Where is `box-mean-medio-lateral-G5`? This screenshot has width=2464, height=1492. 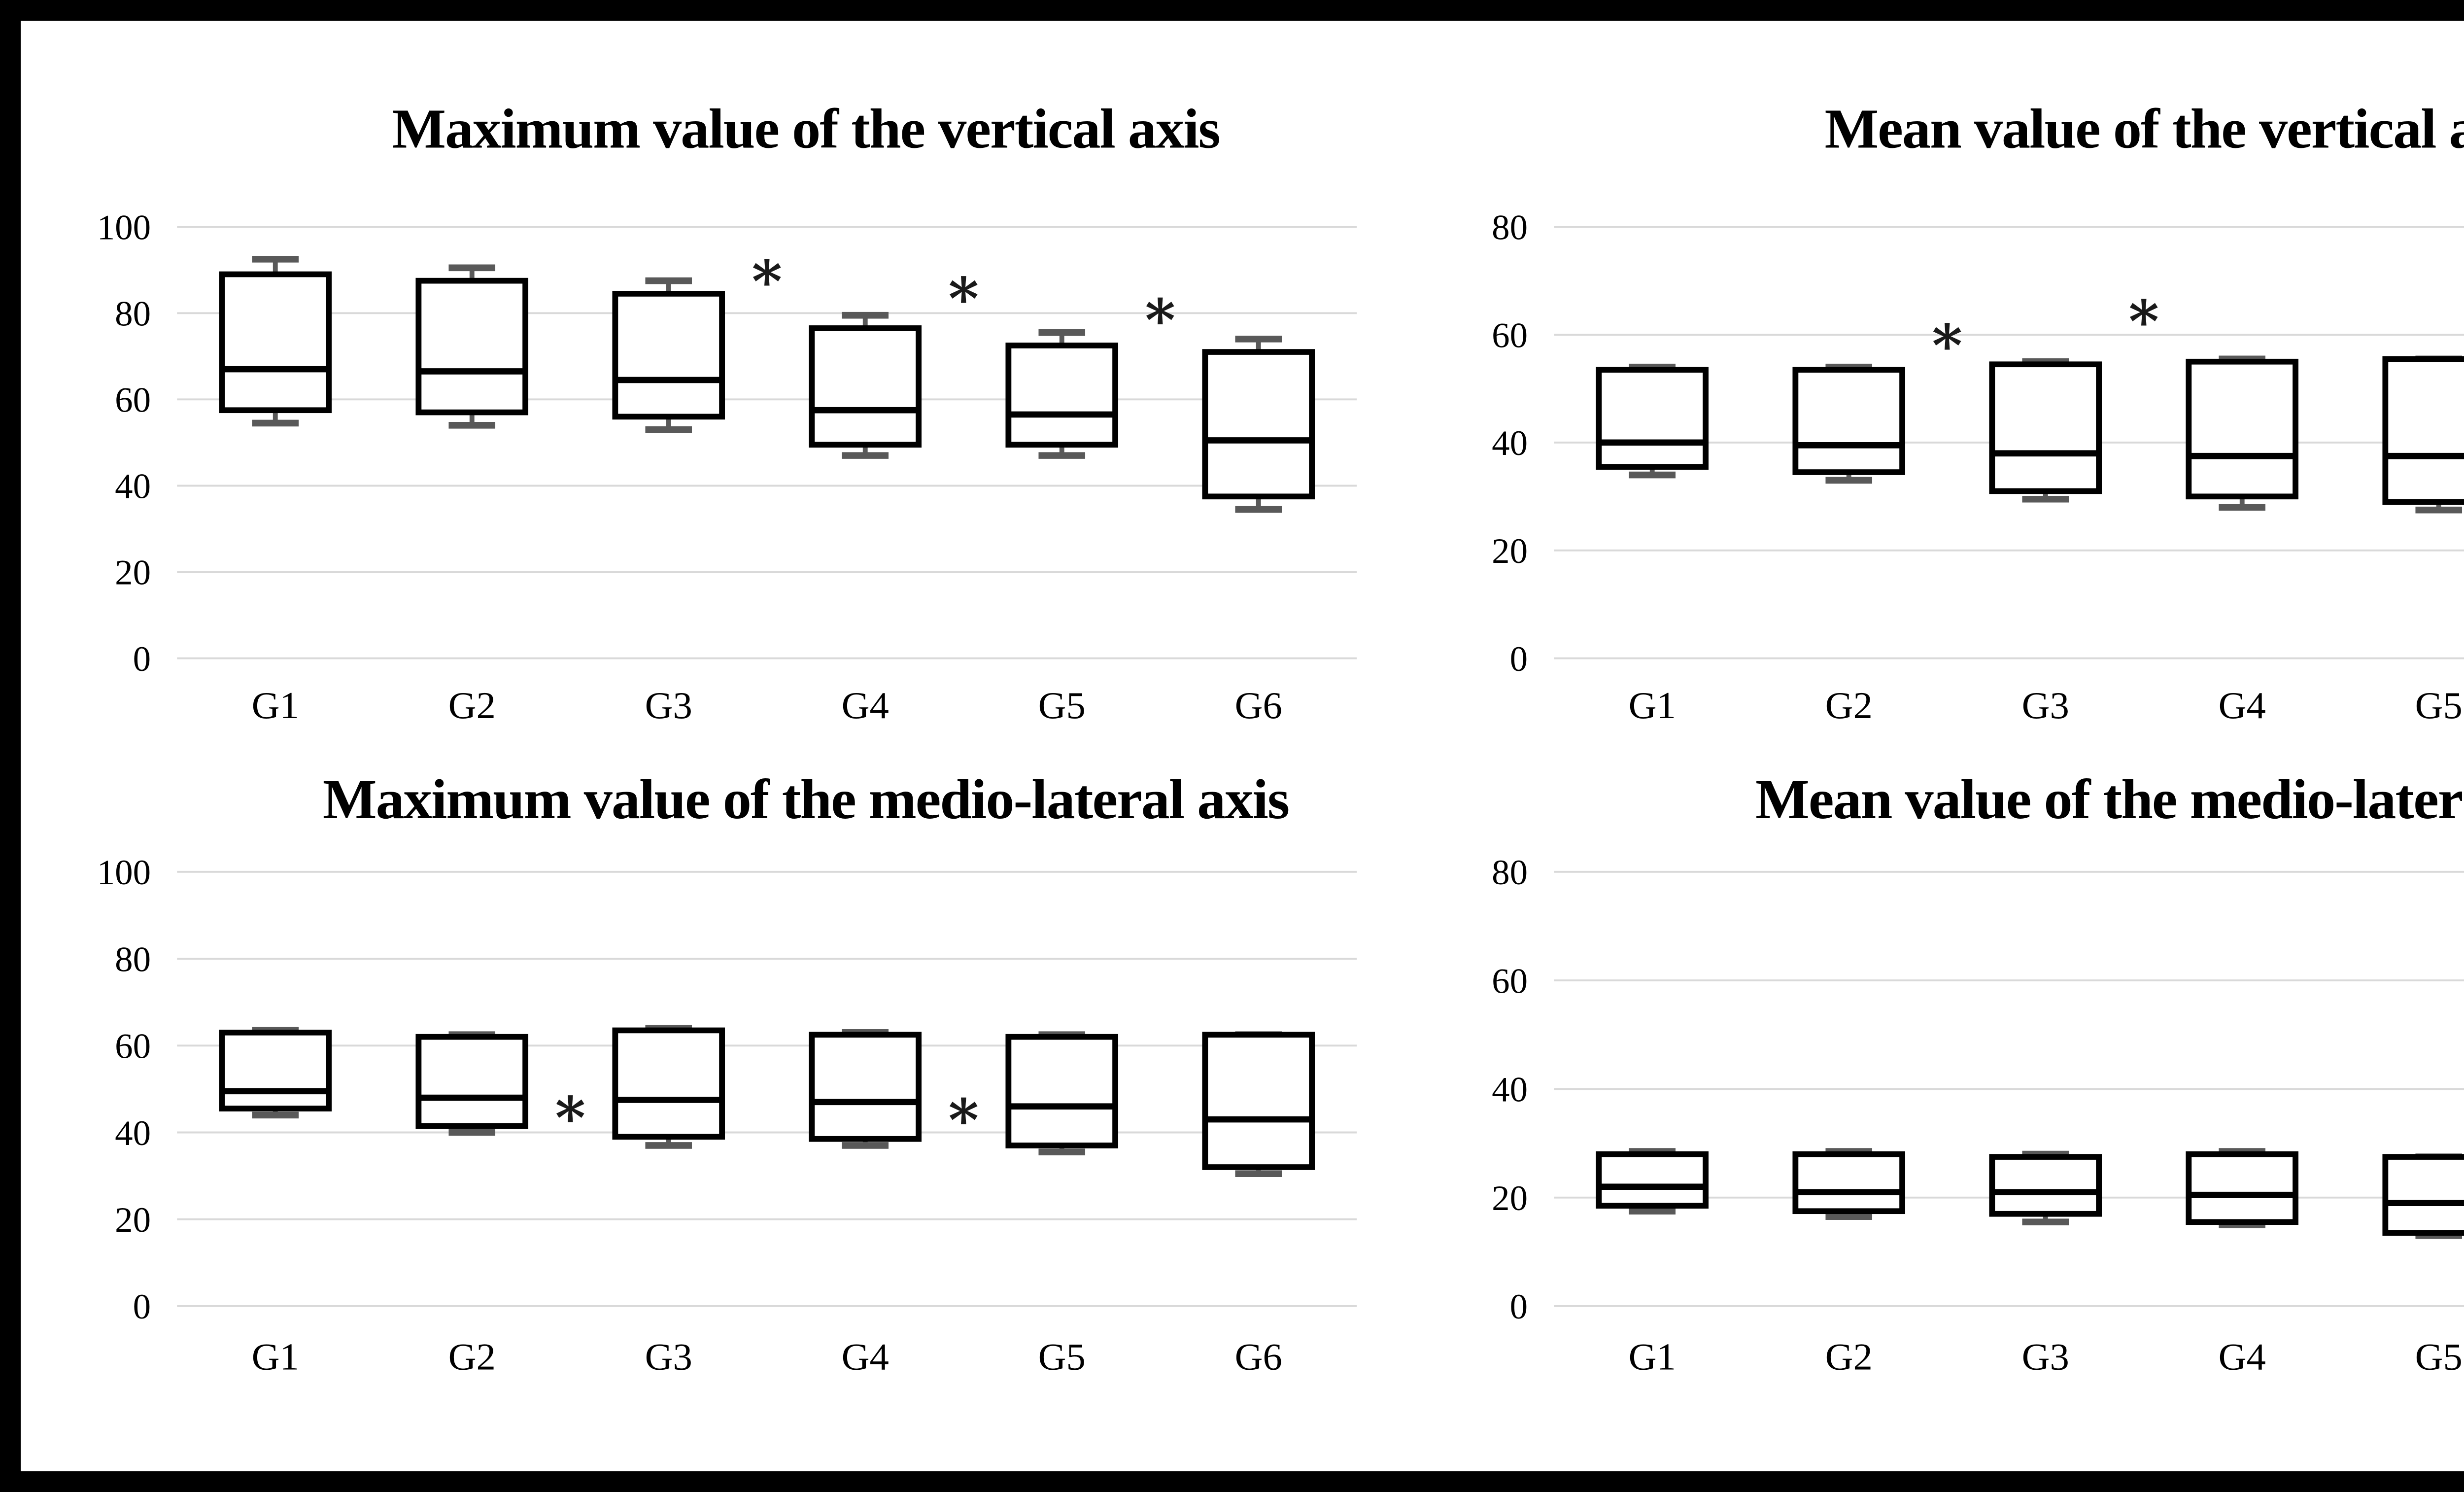 box-mean-medio-lateral-G5 is located at coordinates (2423, 1196).